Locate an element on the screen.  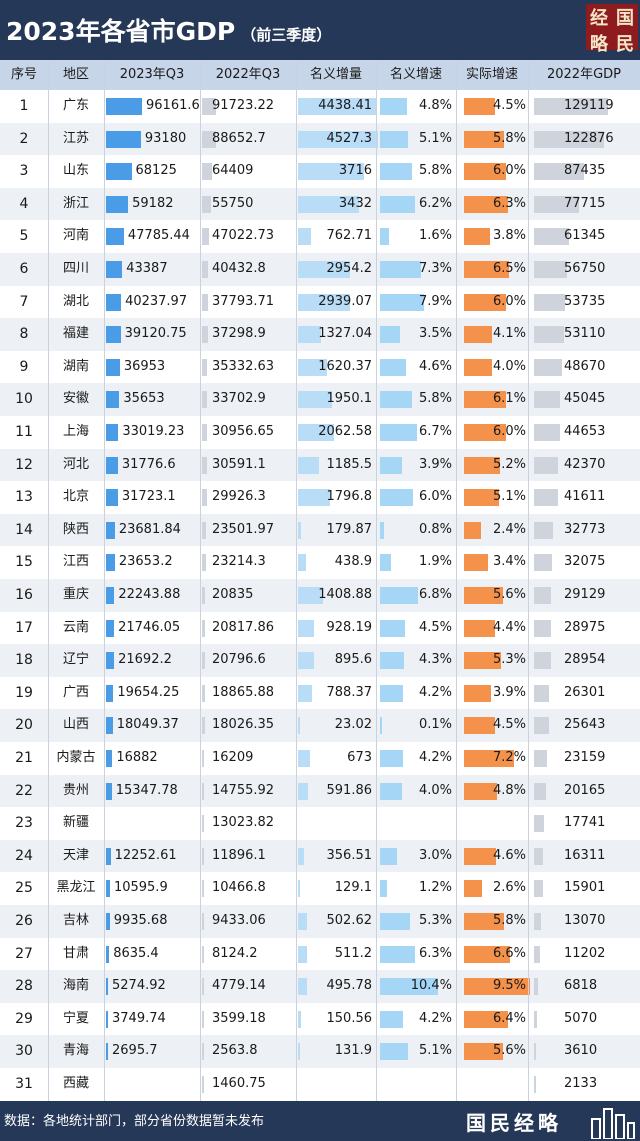
value-q3-2023: 18049.37 is located at coordinates (147, 725).